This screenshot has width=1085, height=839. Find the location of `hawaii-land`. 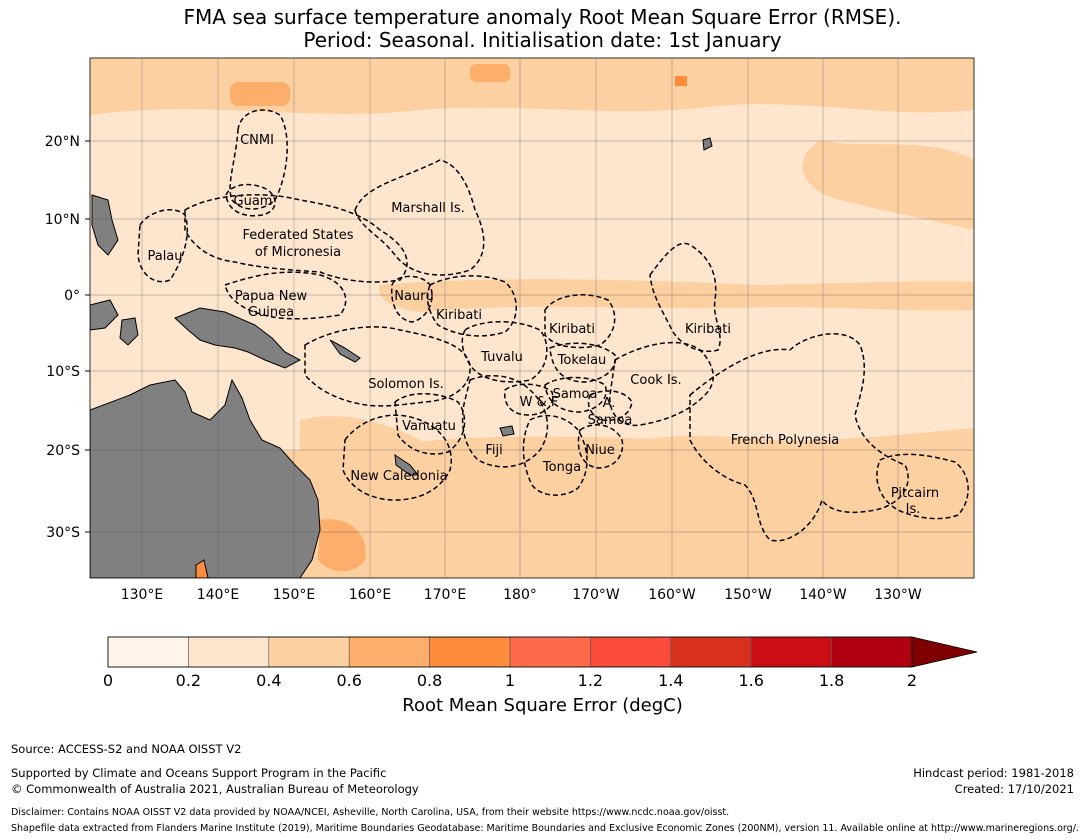

hawaii-land is located at coordinates (707, 144).